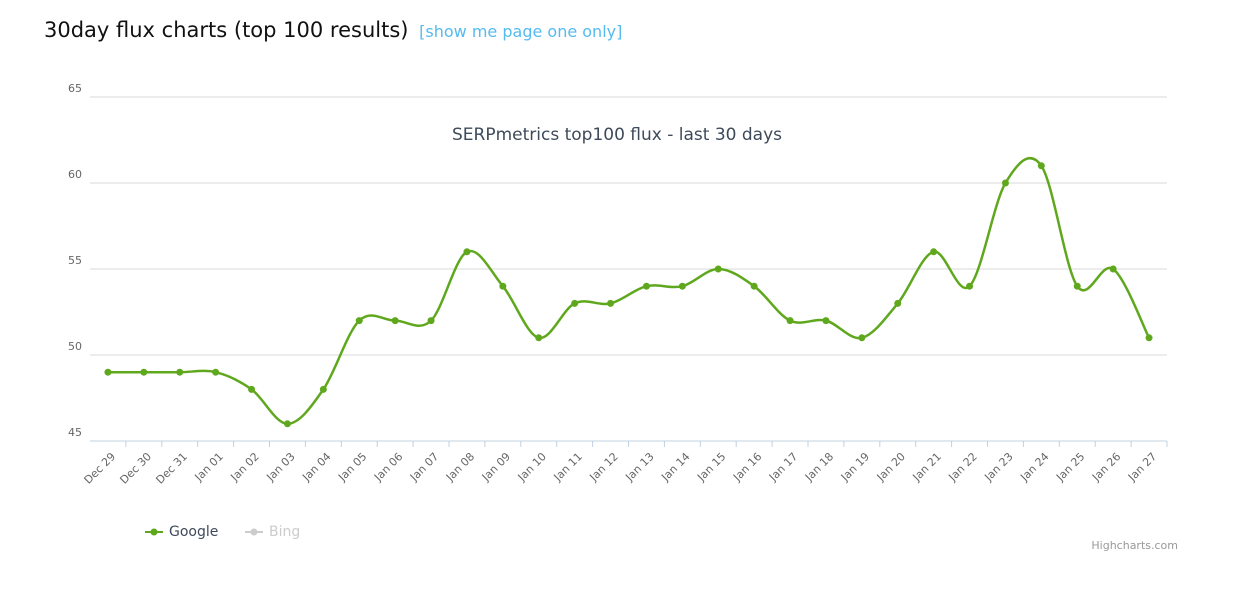  What do you see at coordinates (245, 467) in the screenshot?
I see `x-tick-label: Jan 02` at bounding box center [245, 467].